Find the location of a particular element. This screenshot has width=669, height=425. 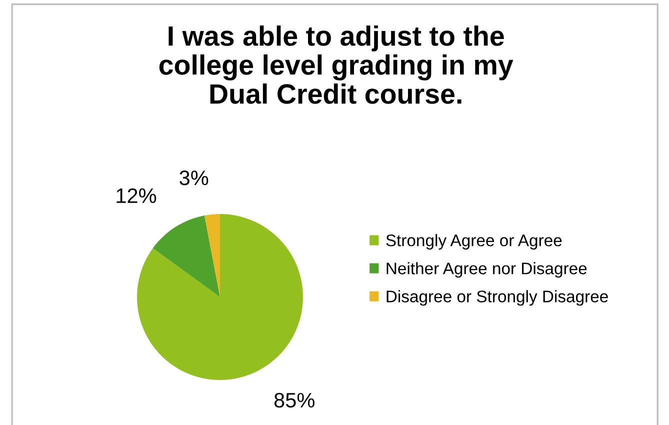

legend-label: Strongly Agree or Agree is located at coordinates (474, 242).